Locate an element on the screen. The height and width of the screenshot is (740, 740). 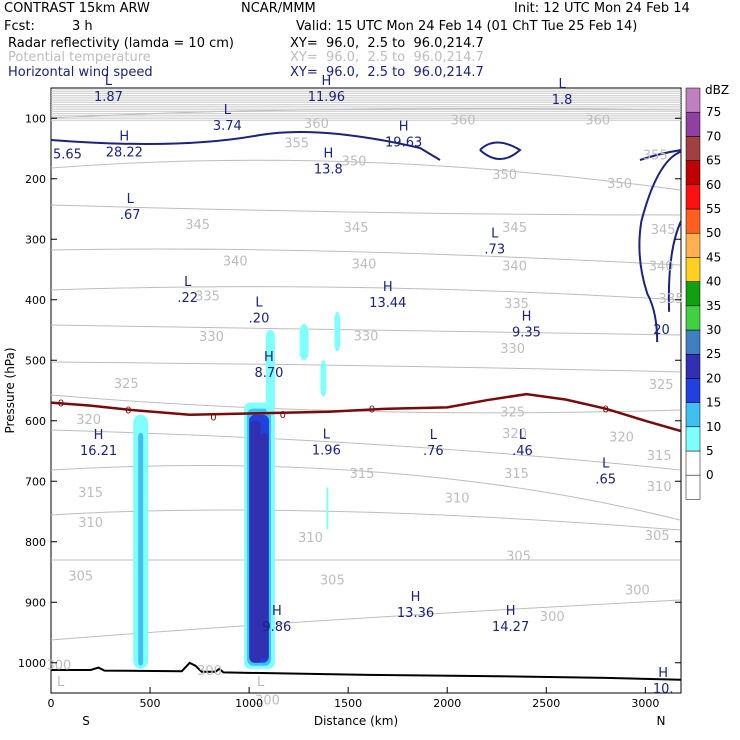
contour-label: 300 is located at coordinates (267, 701).